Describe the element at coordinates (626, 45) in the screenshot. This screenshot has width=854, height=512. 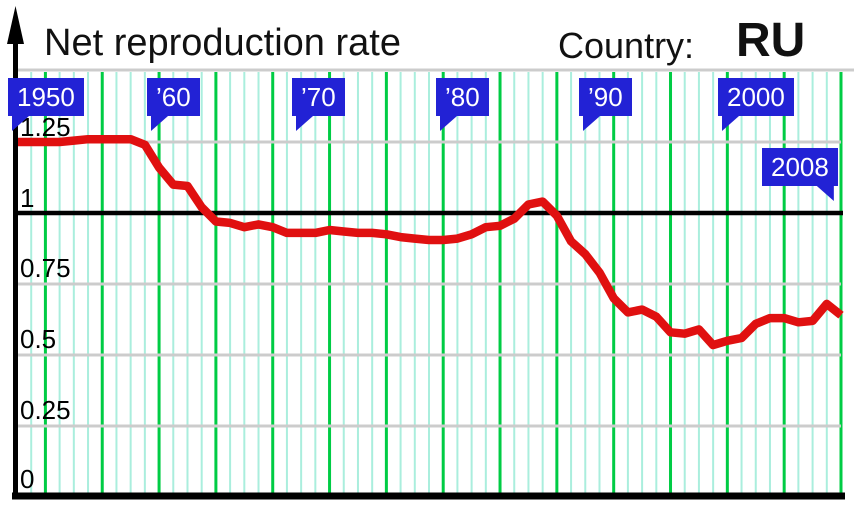
I see `country-label: Country:` at that location.